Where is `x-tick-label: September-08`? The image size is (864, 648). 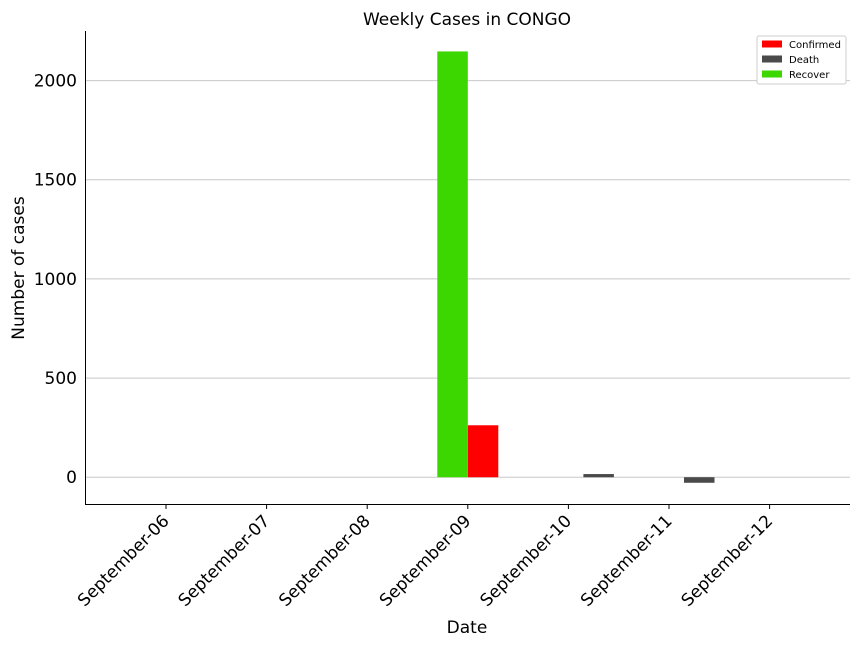 x-tick-label: September-08 is located at coordinates (324, 560).